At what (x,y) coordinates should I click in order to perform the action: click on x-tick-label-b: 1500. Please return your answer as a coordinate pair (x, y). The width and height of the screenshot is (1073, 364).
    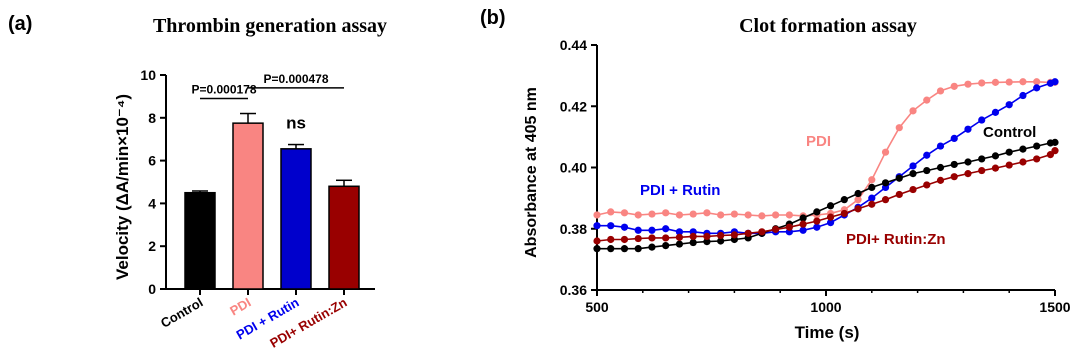
    Looking at the image, I should click on (1054, 307).